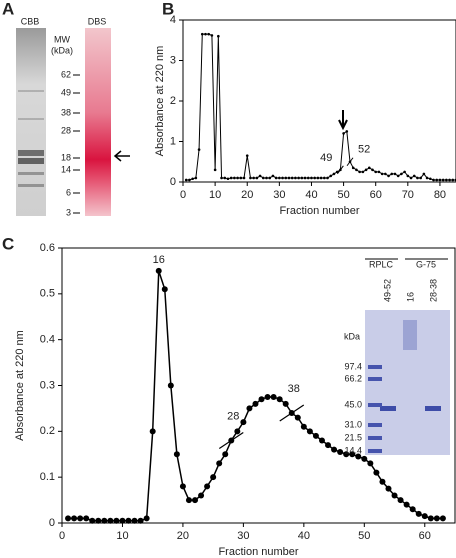 The width and height of the screenshot is (456, 558). What do you see at coordinates (62, 39) in the screenshot?
I see `mw-title: MW` at bounding box center [62, 39].